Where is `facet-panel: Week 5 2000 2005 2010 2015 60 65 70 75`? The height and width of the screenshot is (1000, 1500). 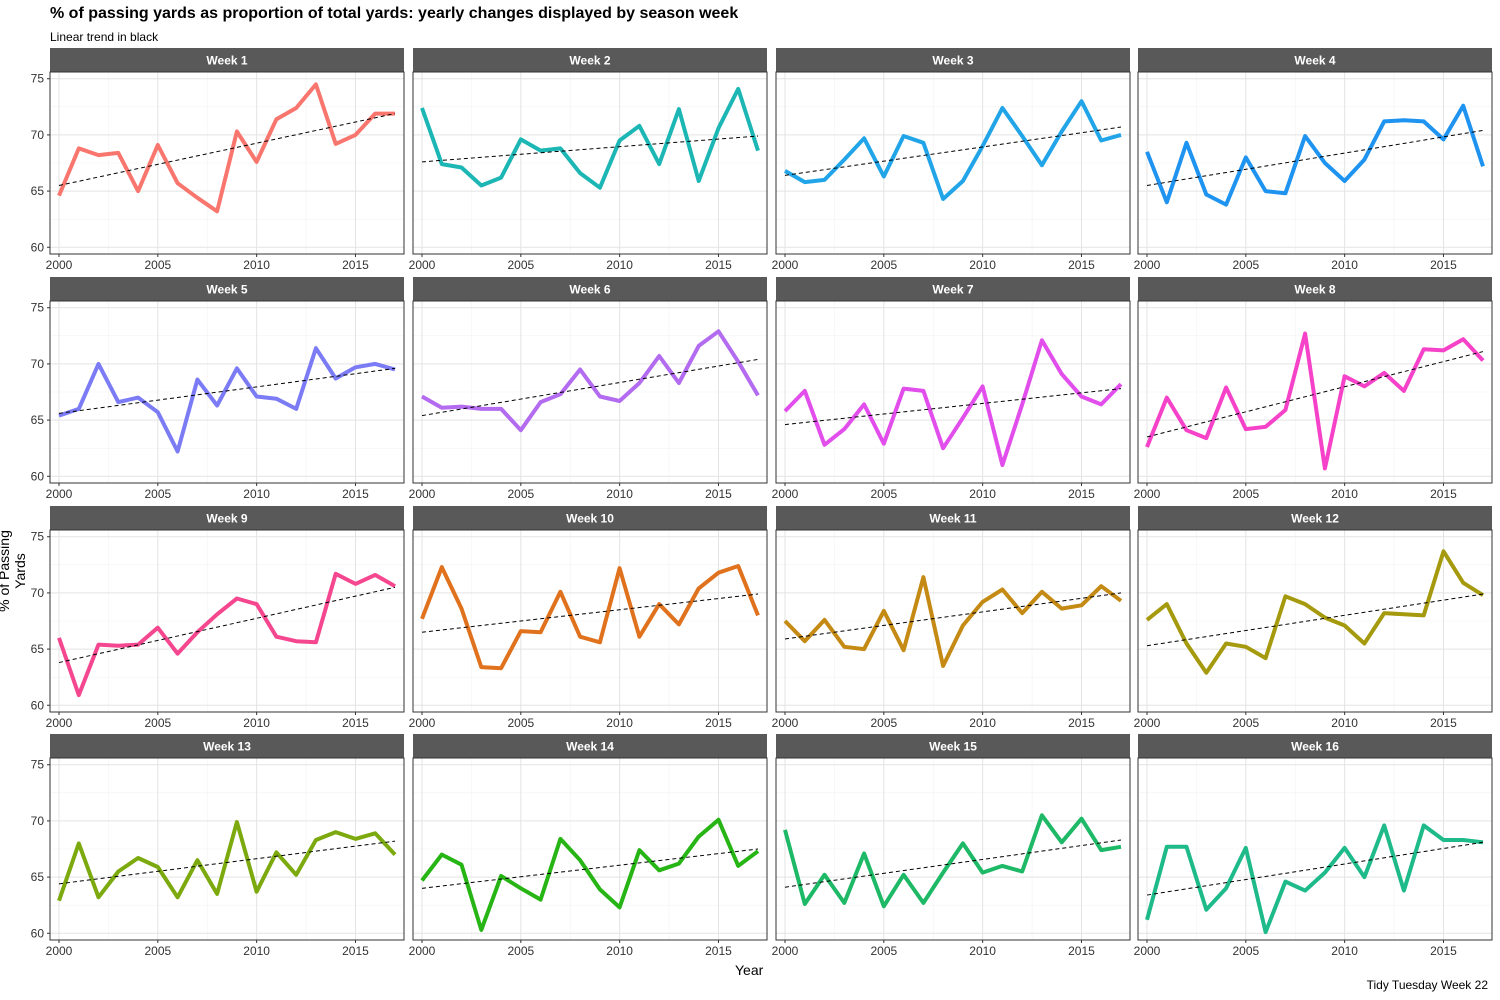
facet-panel: Week 5 2000 2005 2010 2015 60 65 70 75 is located at coordinates (218, 389).